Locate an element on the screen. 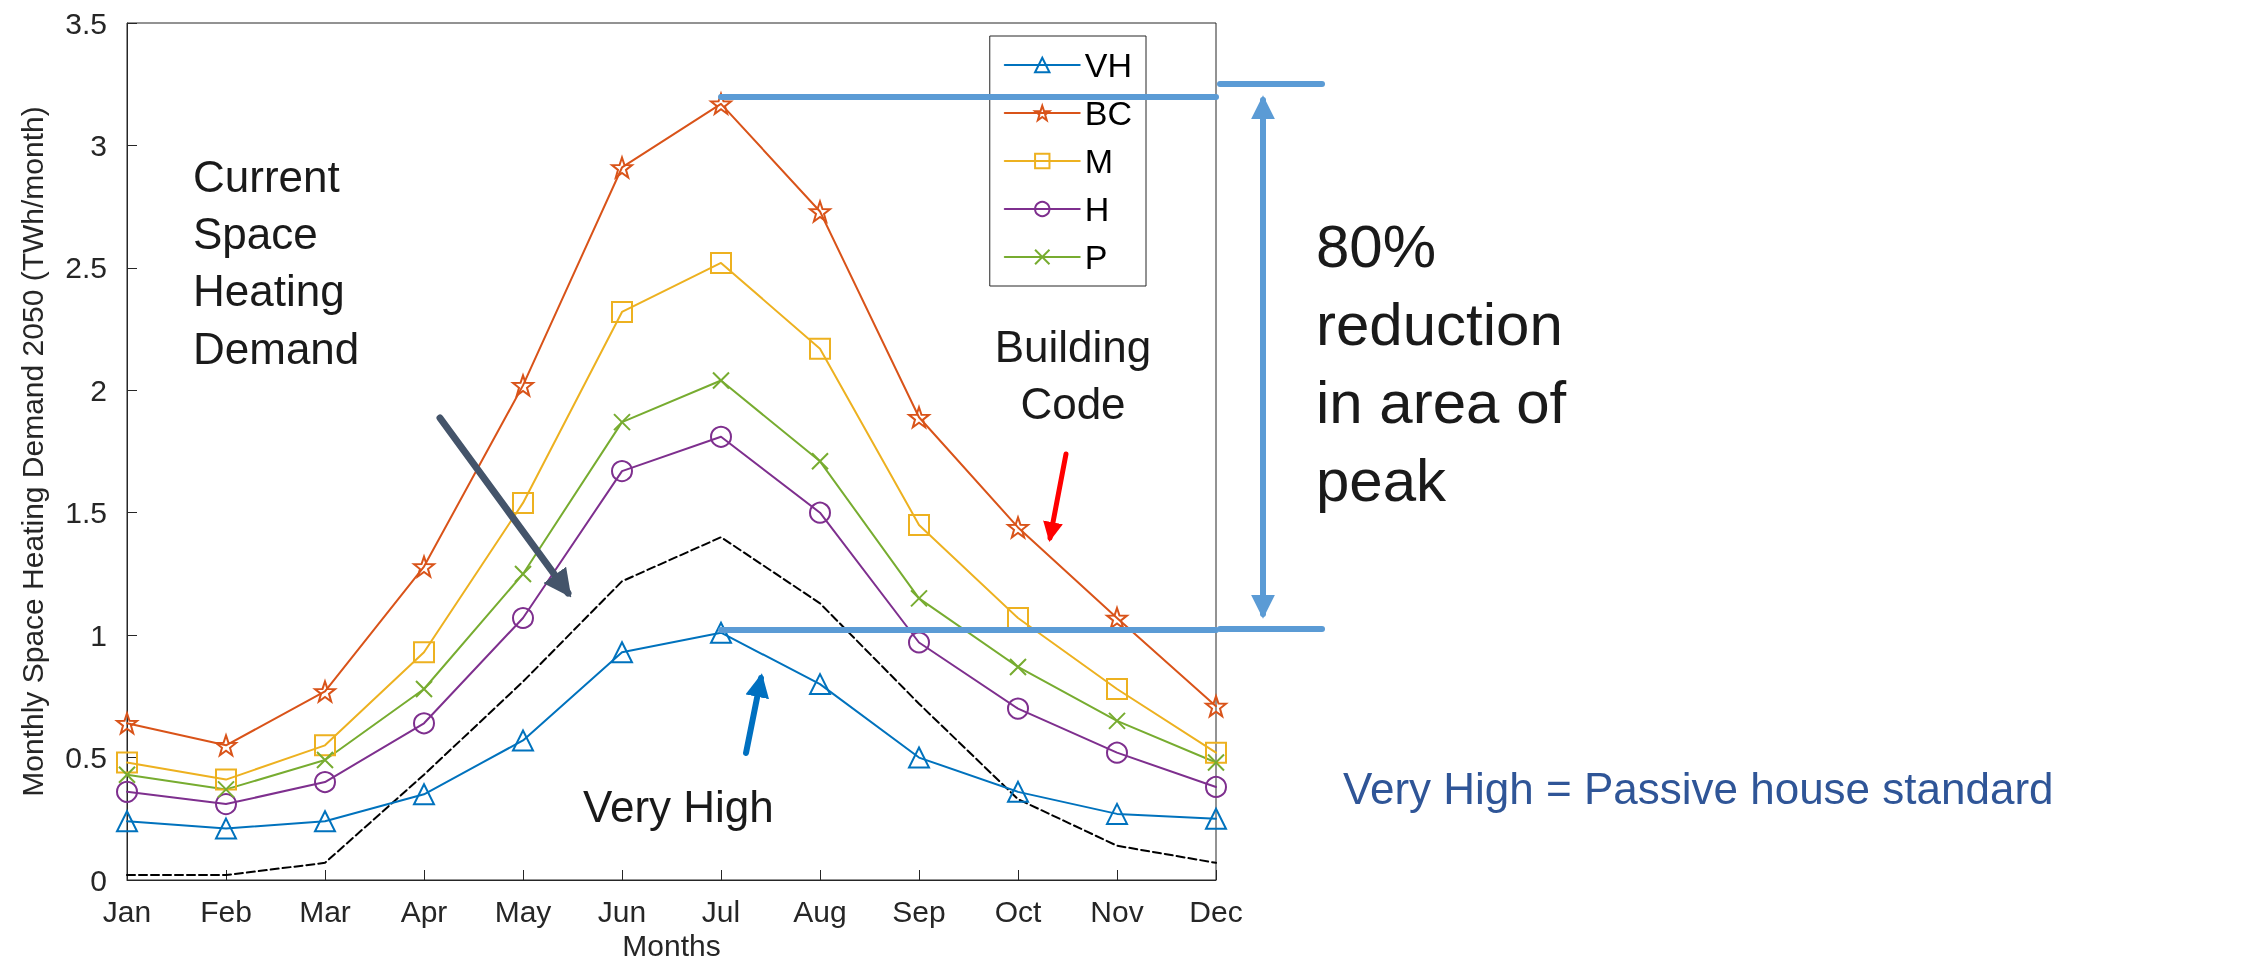  y-axis-title: Monthly Space Heating Demand 2050 (TWh/month) is located at coordinates (32, 451).